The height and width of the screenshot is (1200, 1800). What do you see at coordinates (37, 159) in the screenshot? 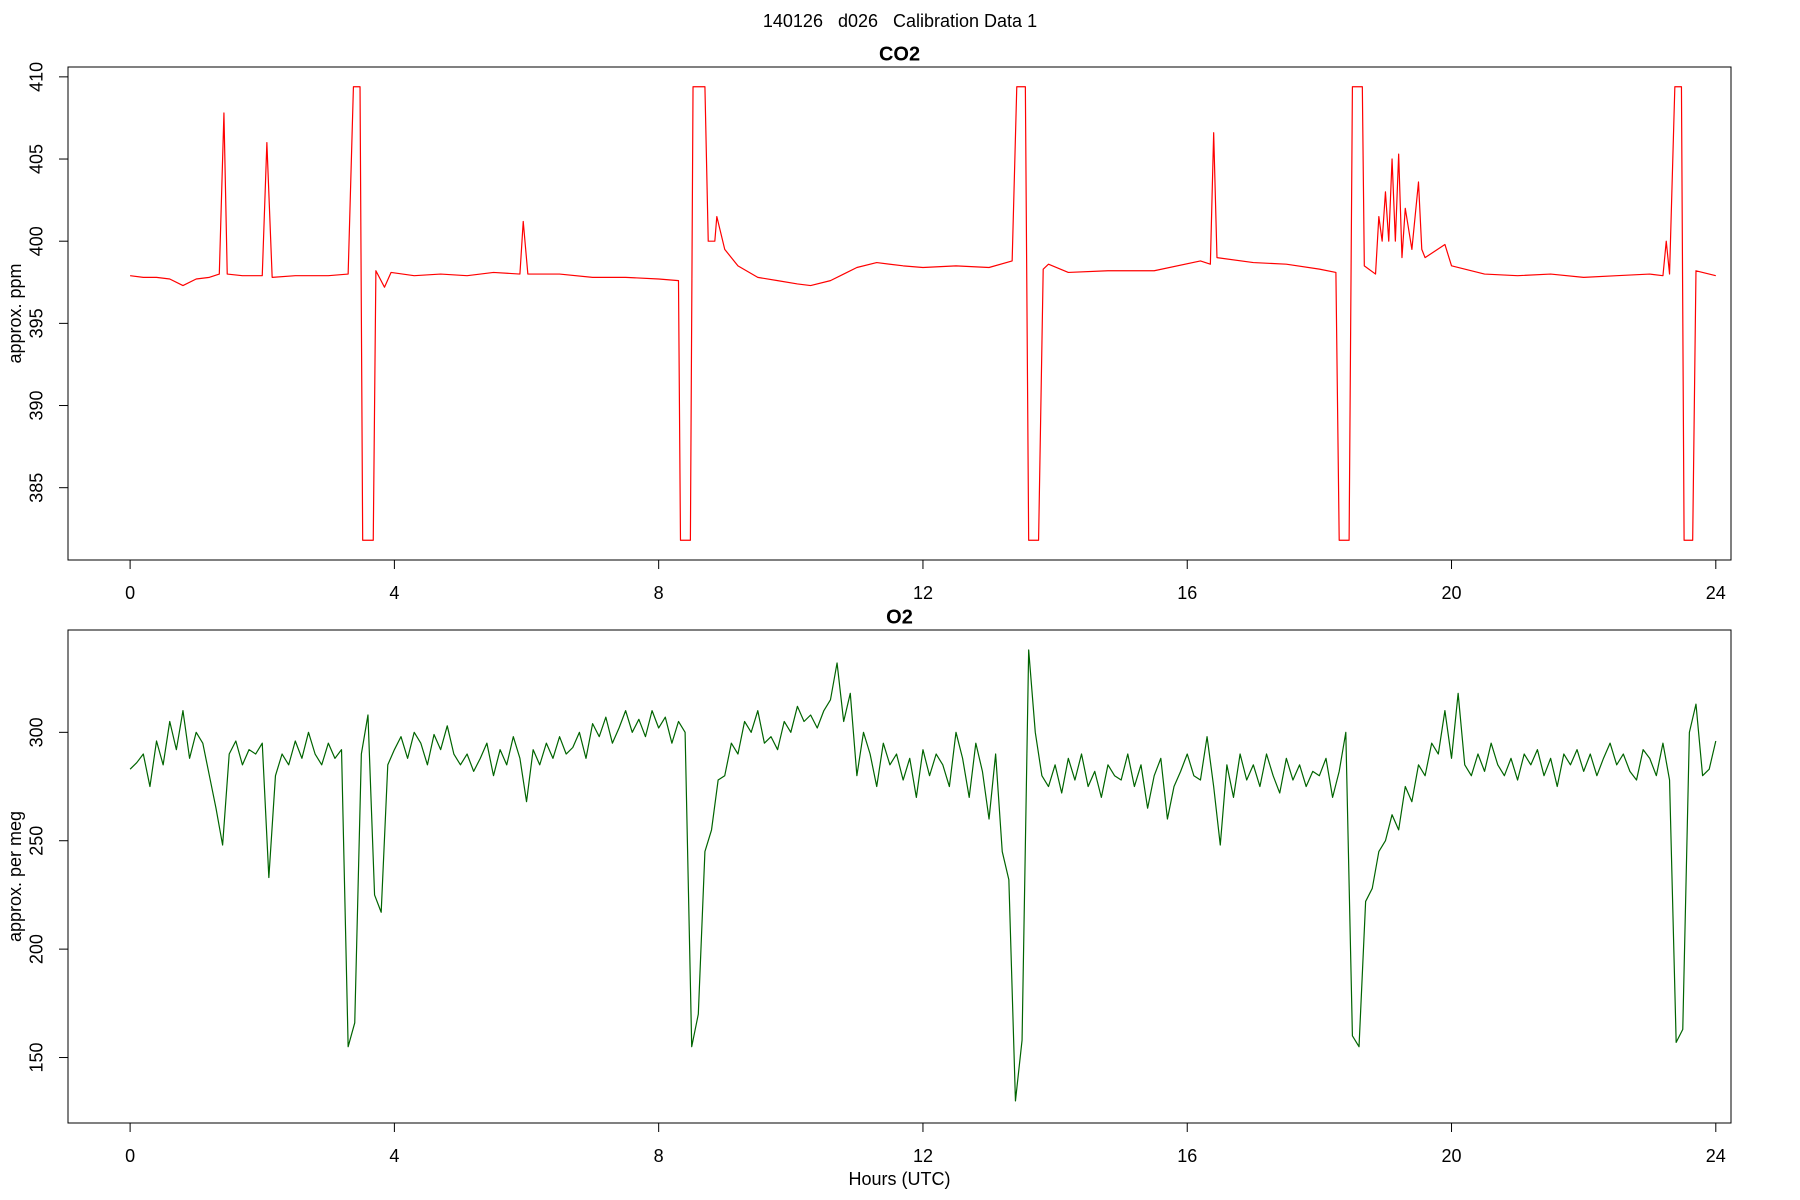
I see `y-tick-label: 405` at bounding box center [37, 159].